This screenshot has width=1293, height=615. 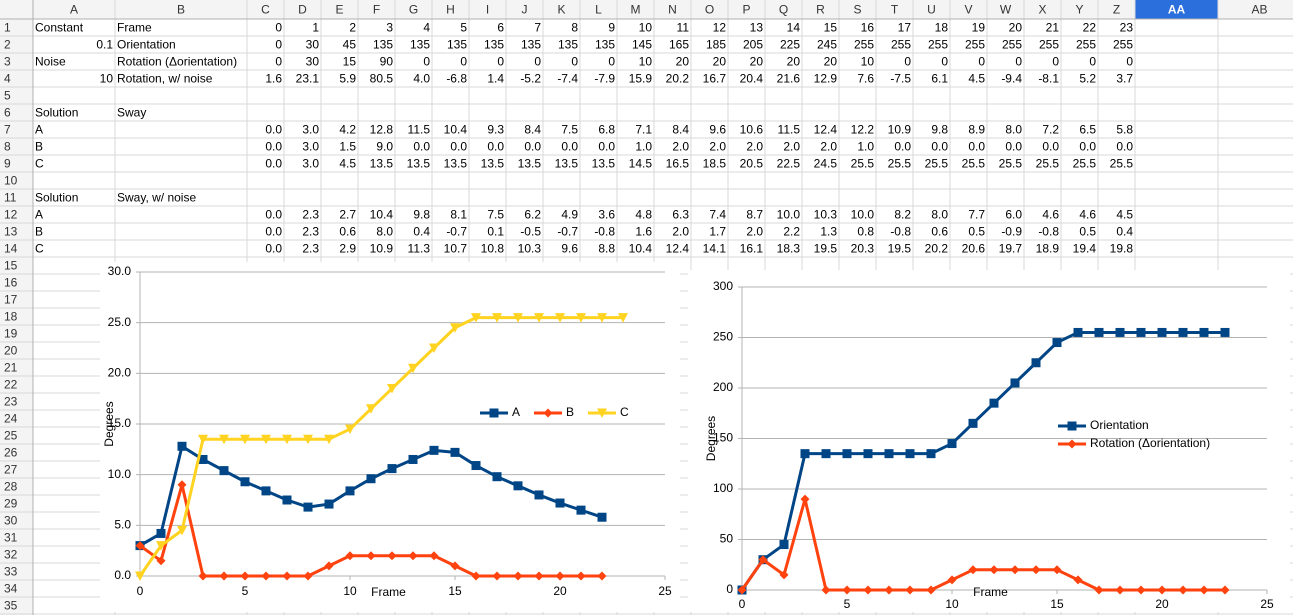 What do you see at coordinates (641, 164) in the screenshot?
I see `cell: 14.5` at bounding box center [641, 164].